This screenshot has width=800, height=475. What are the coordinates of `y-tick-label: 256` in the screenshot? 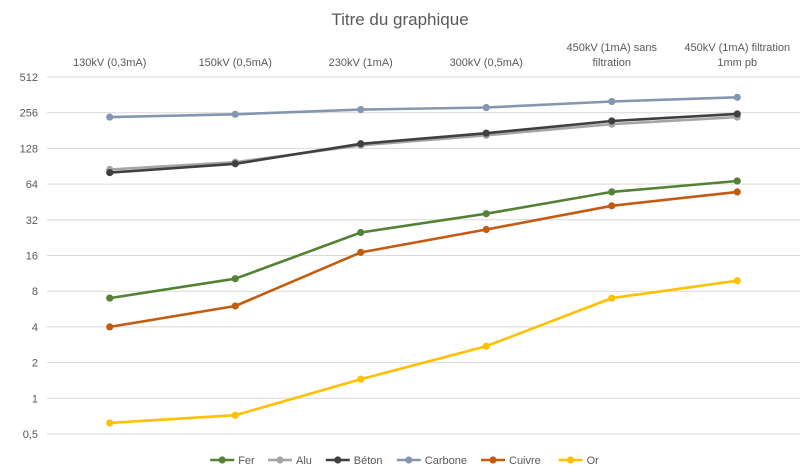 It's located at (29, 114).